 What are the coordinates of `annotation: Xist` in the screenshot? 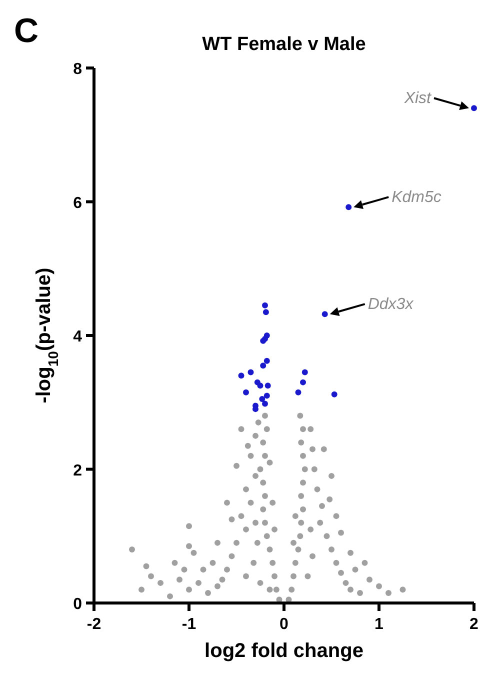 It's located at (417, 99).